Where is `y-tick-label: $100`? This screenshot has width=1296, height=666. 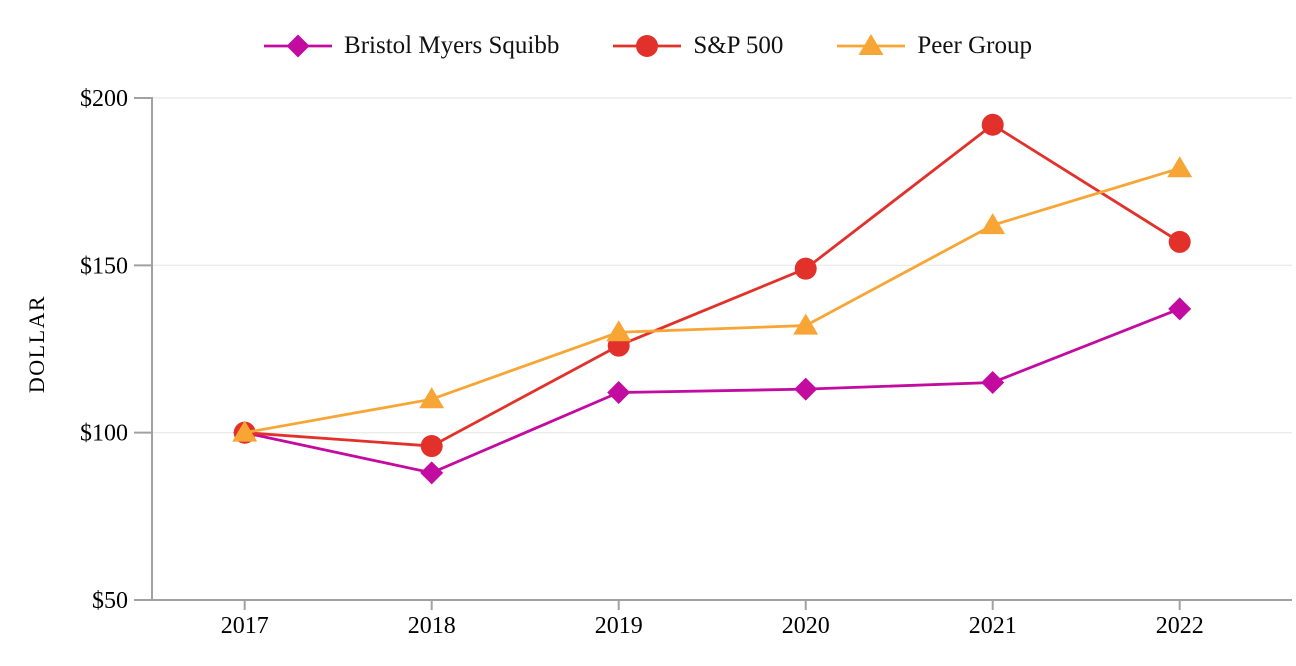
y-tick-label: $100 is located at coordinates (104, 434).